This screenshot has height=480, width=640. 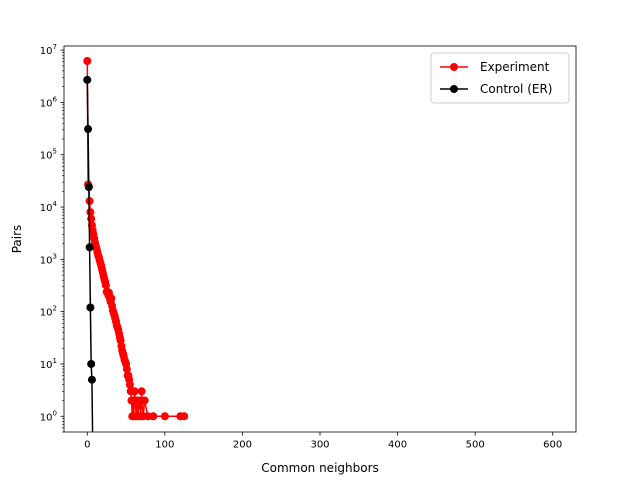 I want to click on y-axis: 10⁰ 10¹ 10² 10³ 10⁴ 10⁵ 10⁶ 10⁷, so click(x=52, y=238).